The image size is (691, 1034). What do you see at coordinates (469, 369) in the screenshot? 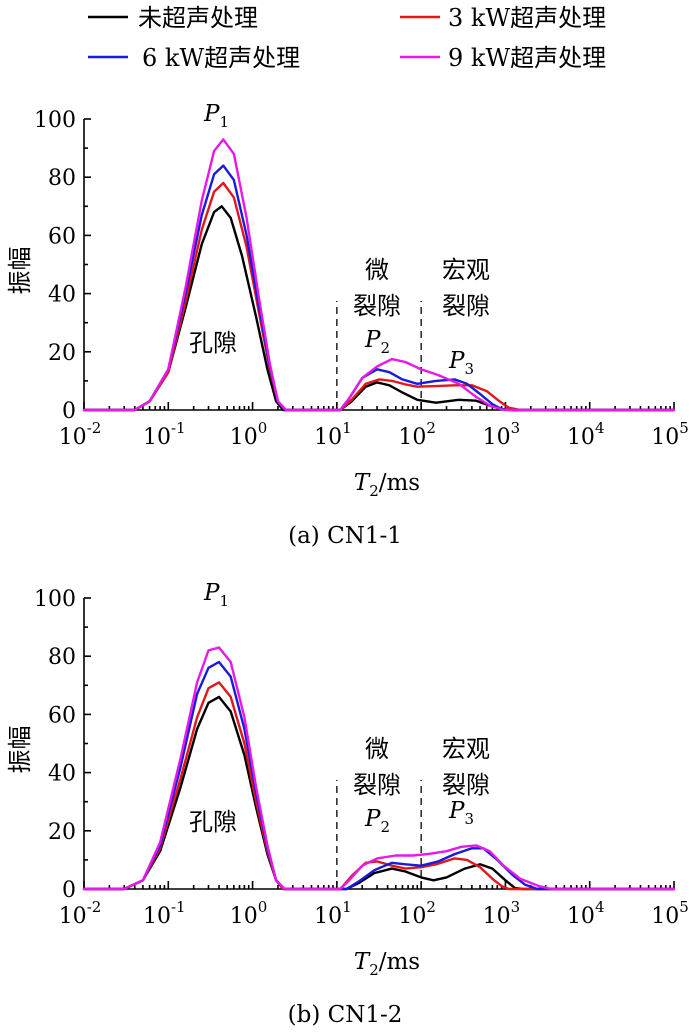
I see `peak-label-p3-sub: 3` at bounding box center [469, 369].